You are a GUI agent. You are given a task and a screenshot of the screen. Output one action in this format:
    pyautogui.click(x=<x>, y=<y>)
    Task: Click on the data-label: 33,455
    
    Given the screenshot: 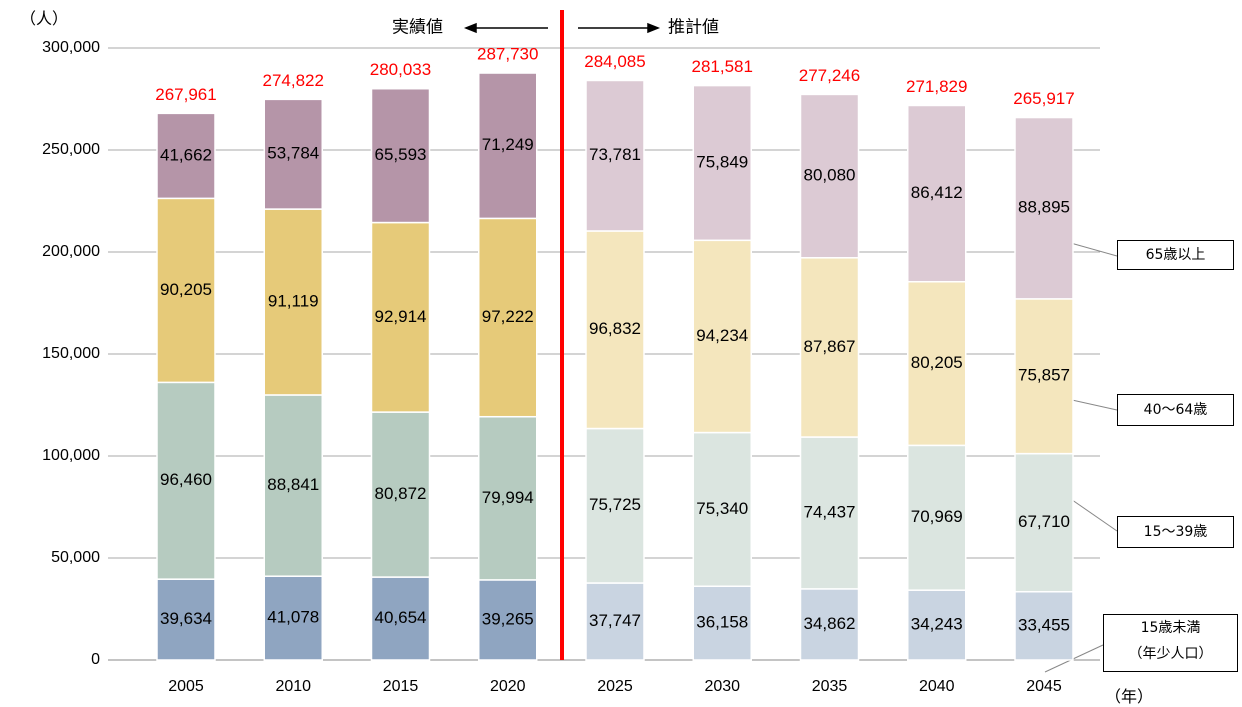 What is the action you would take?
    pyautogui.click(x=1044, y=624)
    